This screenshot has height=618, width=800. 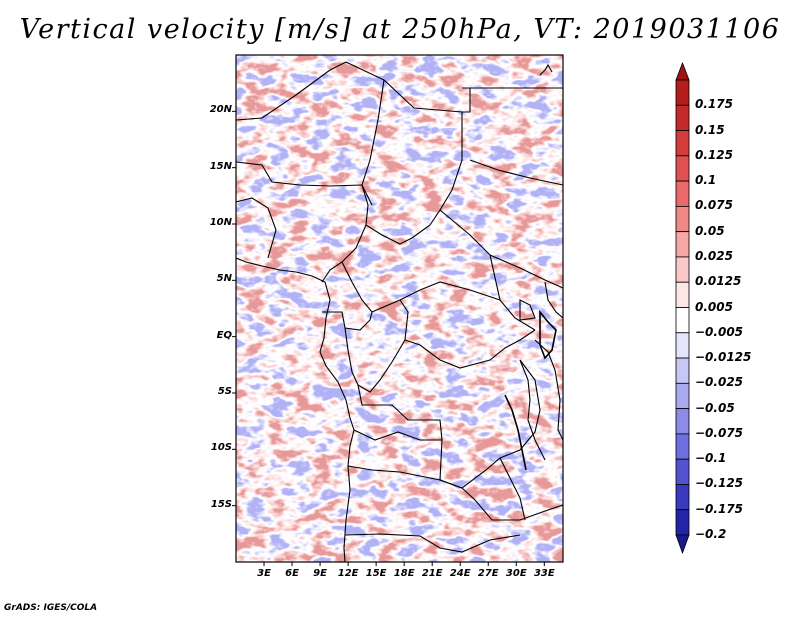 I want to click on colorbar-label: 0.005, so click(x=714, y=306).